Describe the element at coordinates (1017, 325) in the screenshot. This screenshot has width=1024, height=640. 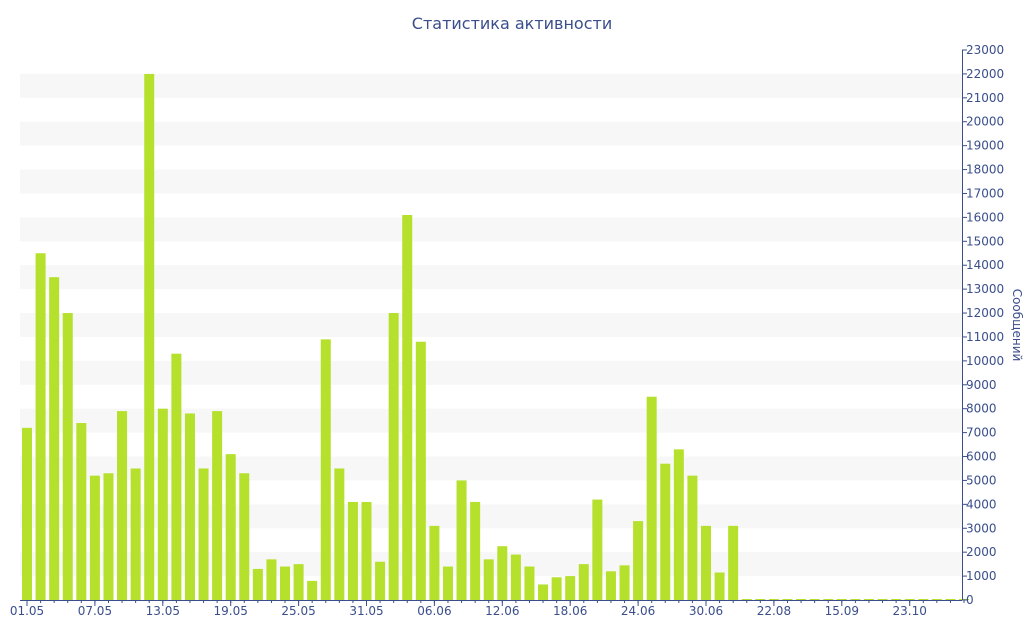
I see `y-axis-title: Сообщений` at that location.